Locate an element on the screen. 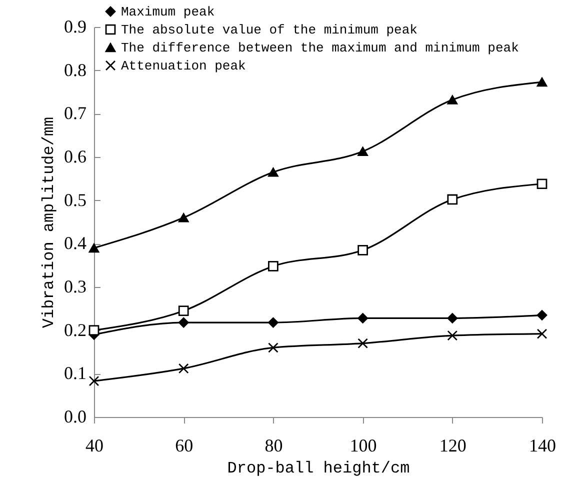 The height and width of the screenshot is (483, 566). x-tick-label: 120 is located at coordinates (452, 446).